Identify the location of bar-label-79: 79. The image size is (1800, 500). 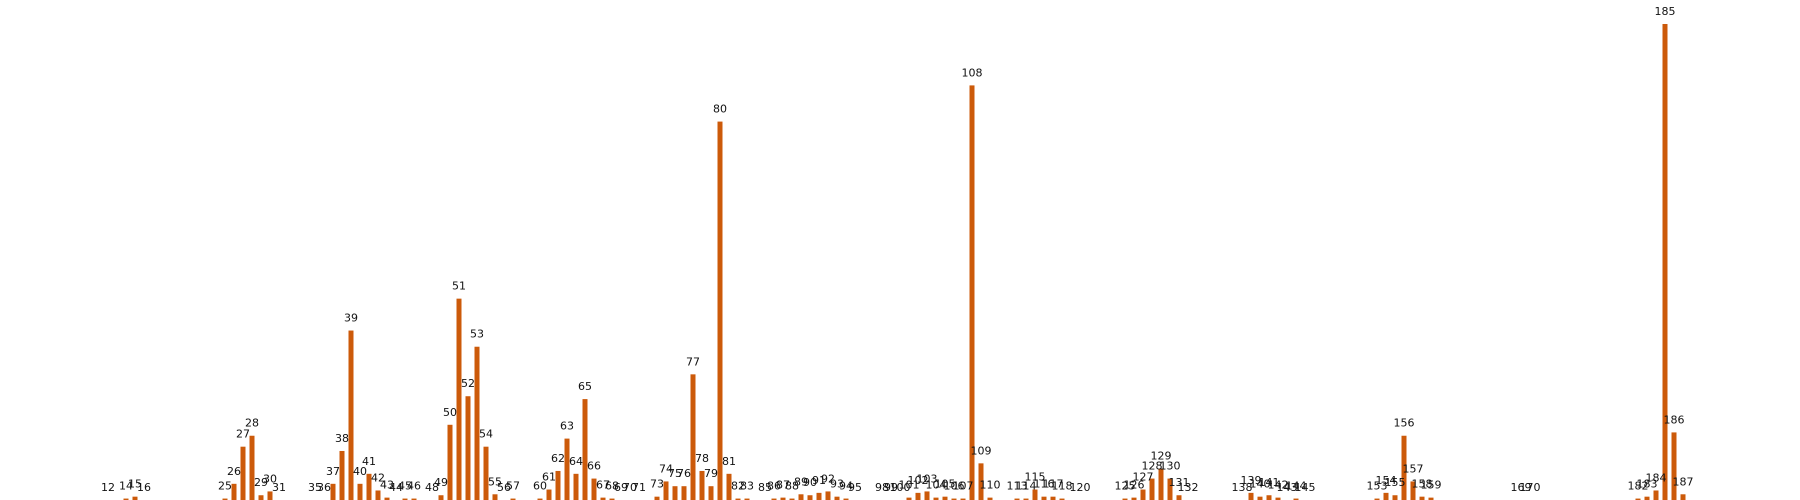
(711, 473).